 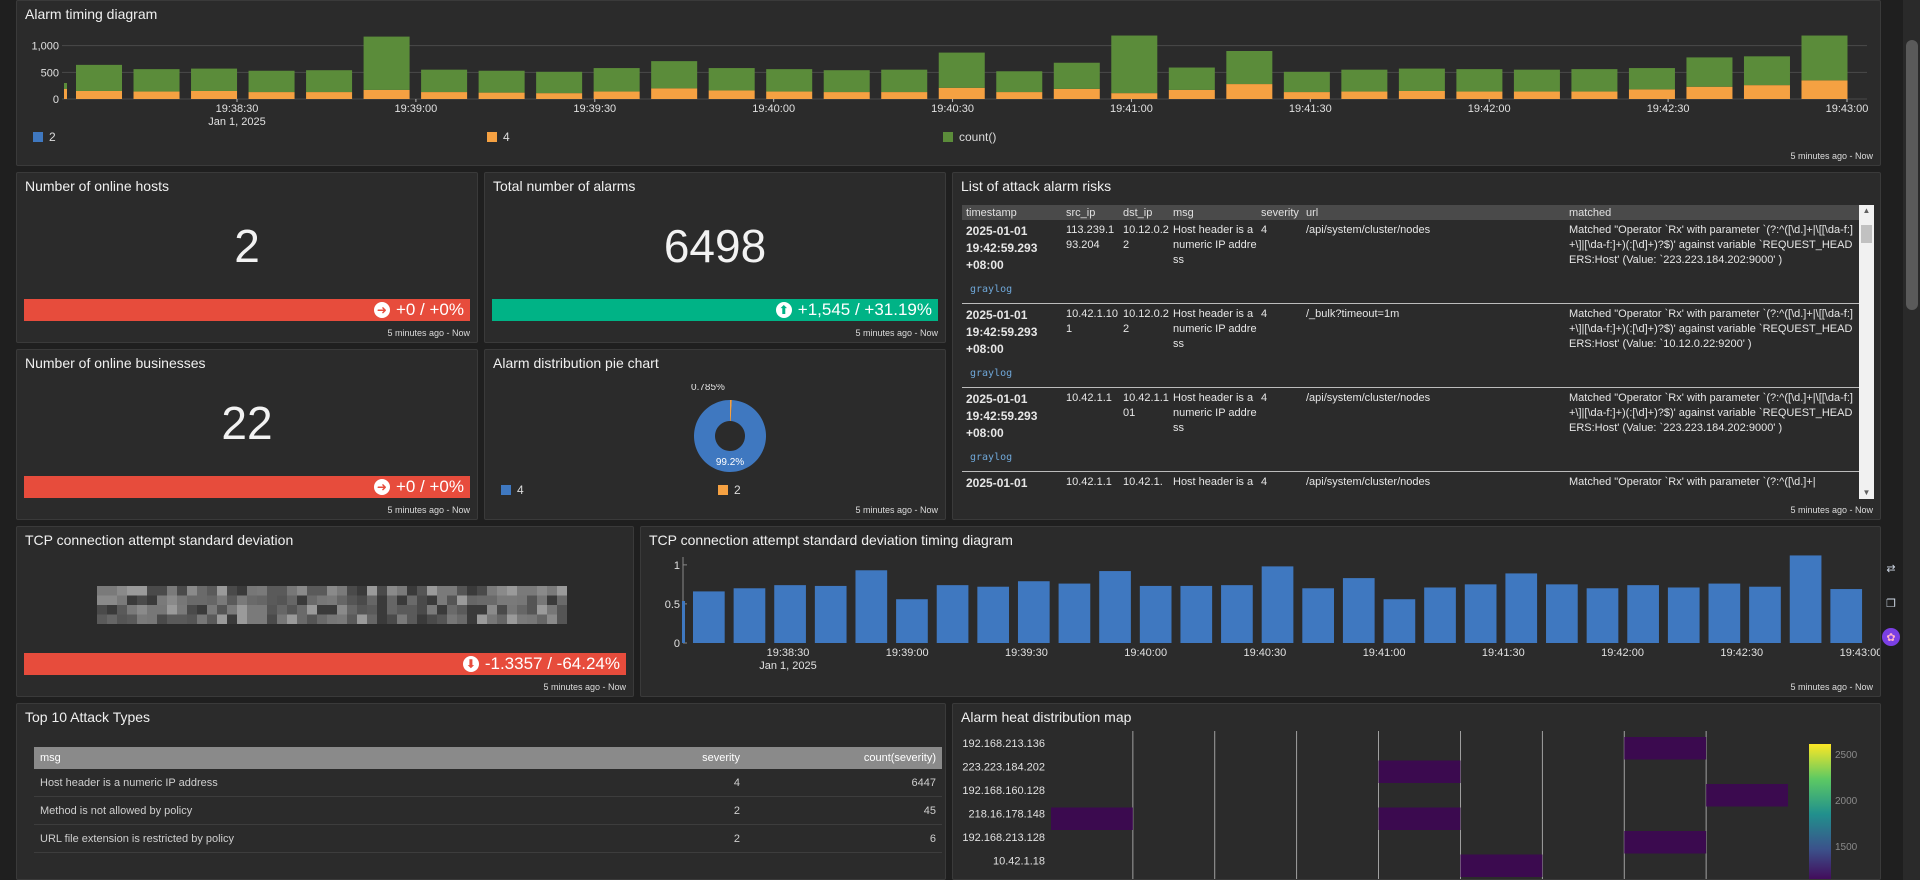 I want to click on scroll-up-icon: ▲, so click(x=1866, y=210).